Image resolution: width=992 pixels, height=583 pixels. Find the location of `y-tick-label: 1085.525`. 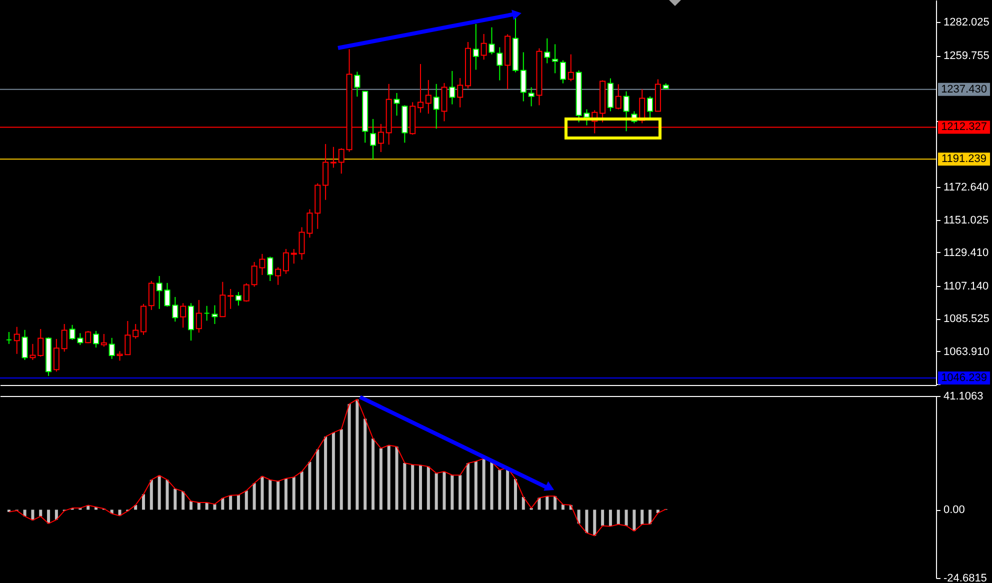

y-tick-label: 1085.525 is located at coordinates (967, 319).